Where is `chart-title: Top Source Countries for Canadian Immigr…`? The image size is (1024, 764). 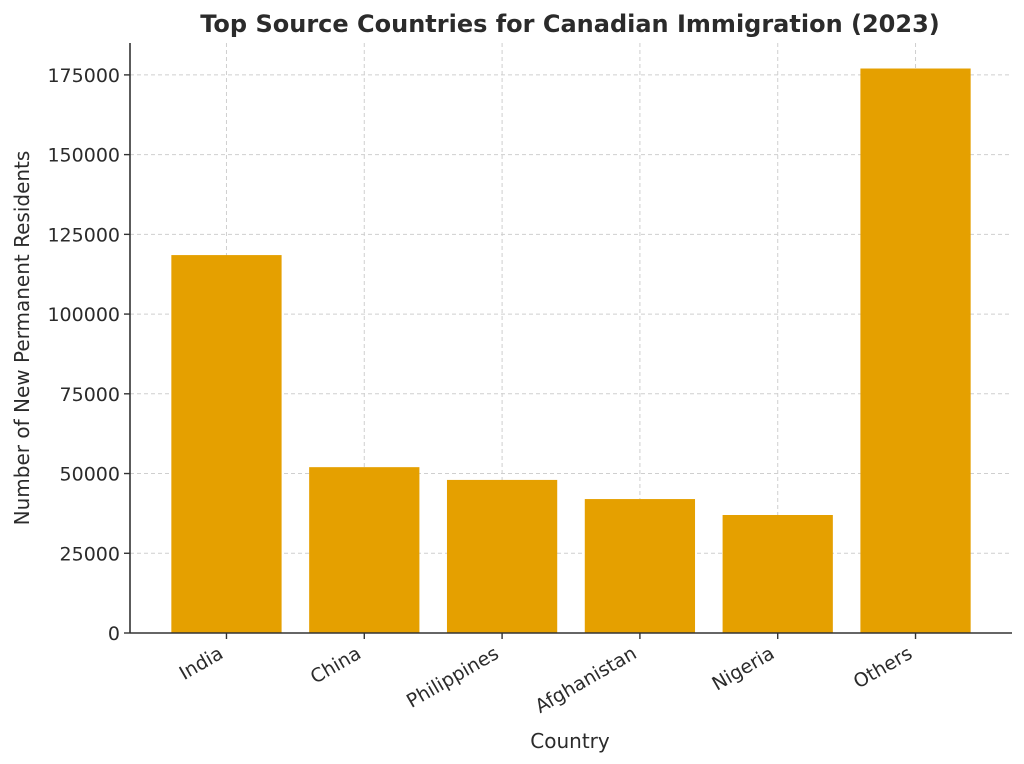
chart-title: Top Source Countries for Canadian Immigr… is located at coordinates (570, 24).